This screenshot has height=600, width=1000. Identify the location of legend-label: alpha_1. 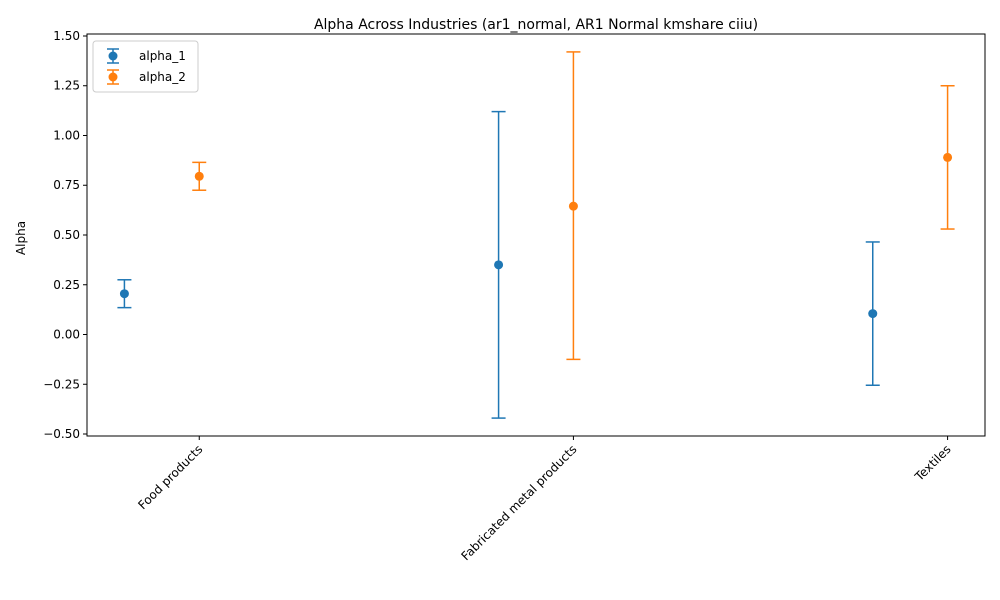
(162, 56).